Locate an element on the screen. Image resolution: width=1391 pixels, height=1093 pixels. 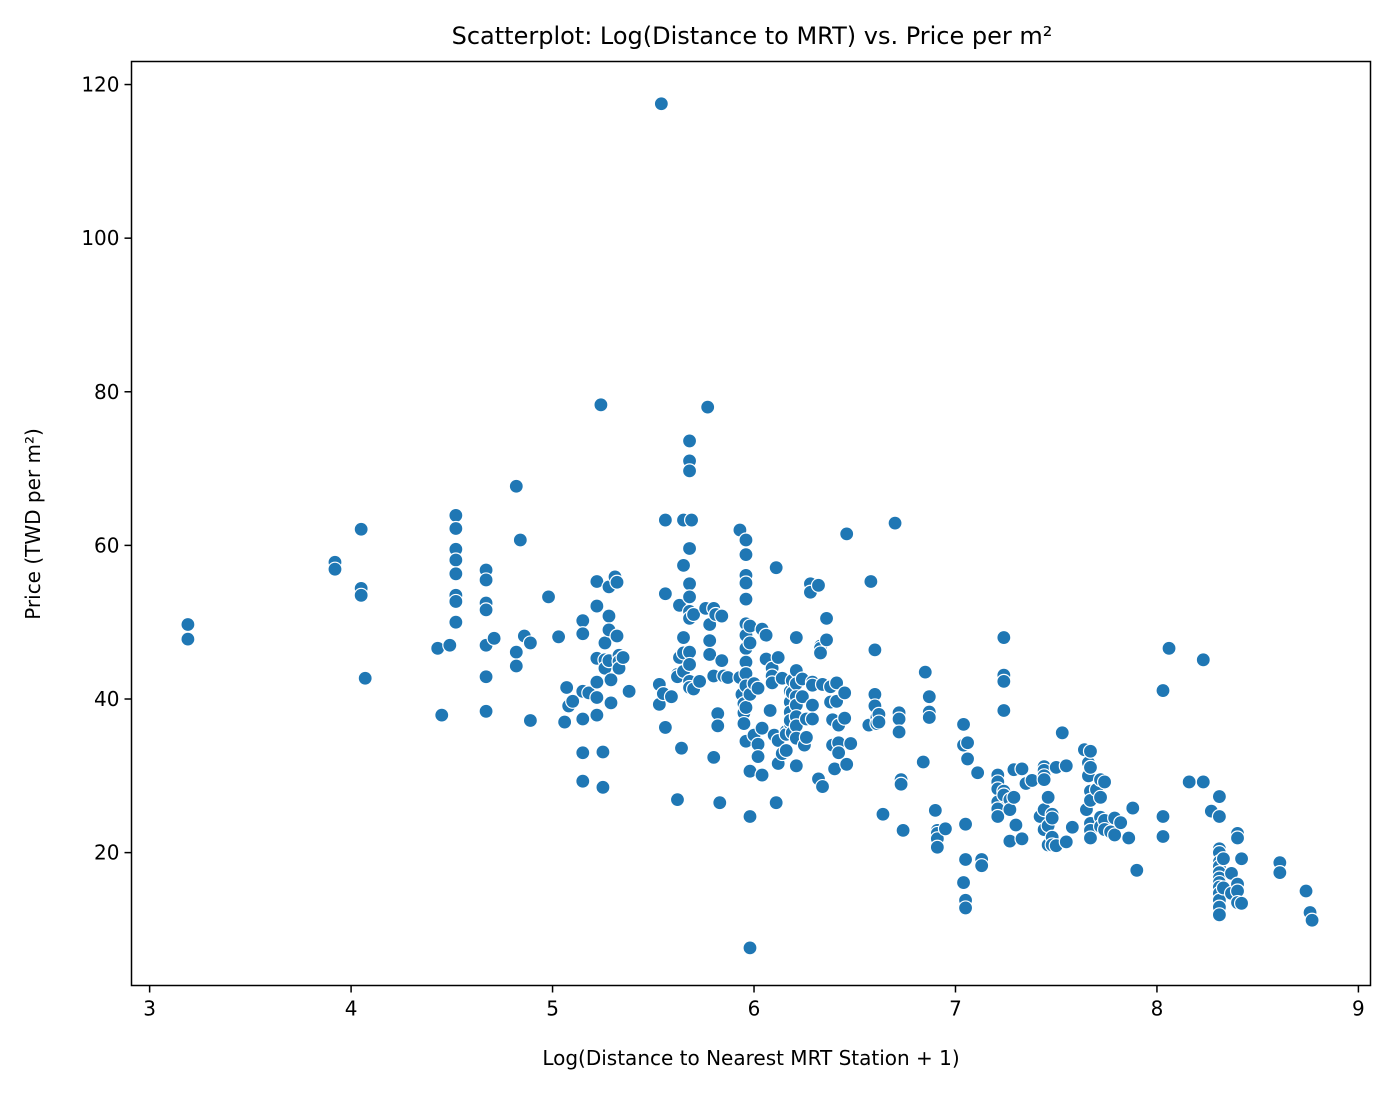
x-tick-label: 9 is located at coordinates (1358, 1009).